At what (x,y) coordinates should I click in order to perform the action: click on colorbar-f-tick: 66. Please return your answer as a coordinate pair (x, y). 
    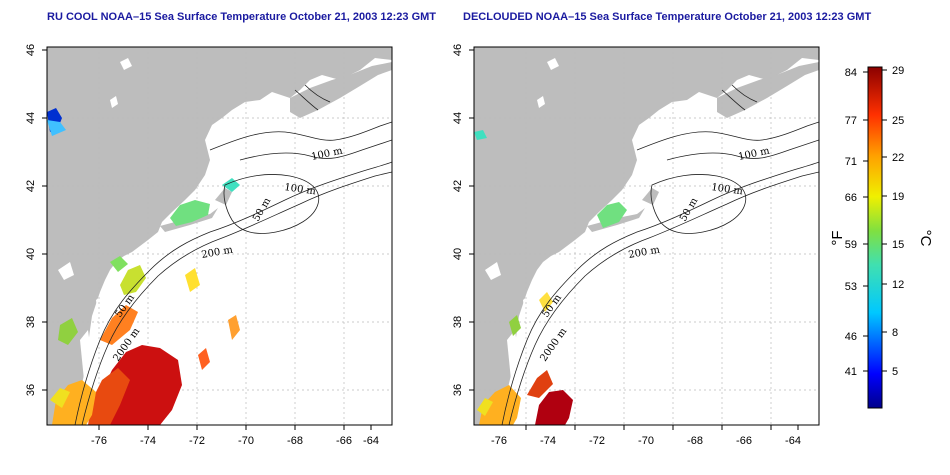
    Looking at the image, I should click on (851, 198).